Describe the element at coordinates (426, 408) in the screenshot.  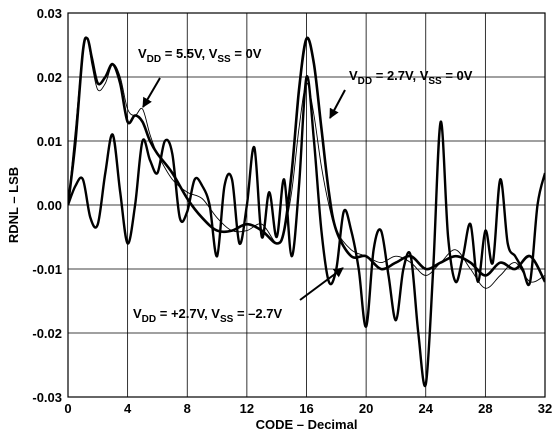
I see `x-tick-label: 24` at that location.